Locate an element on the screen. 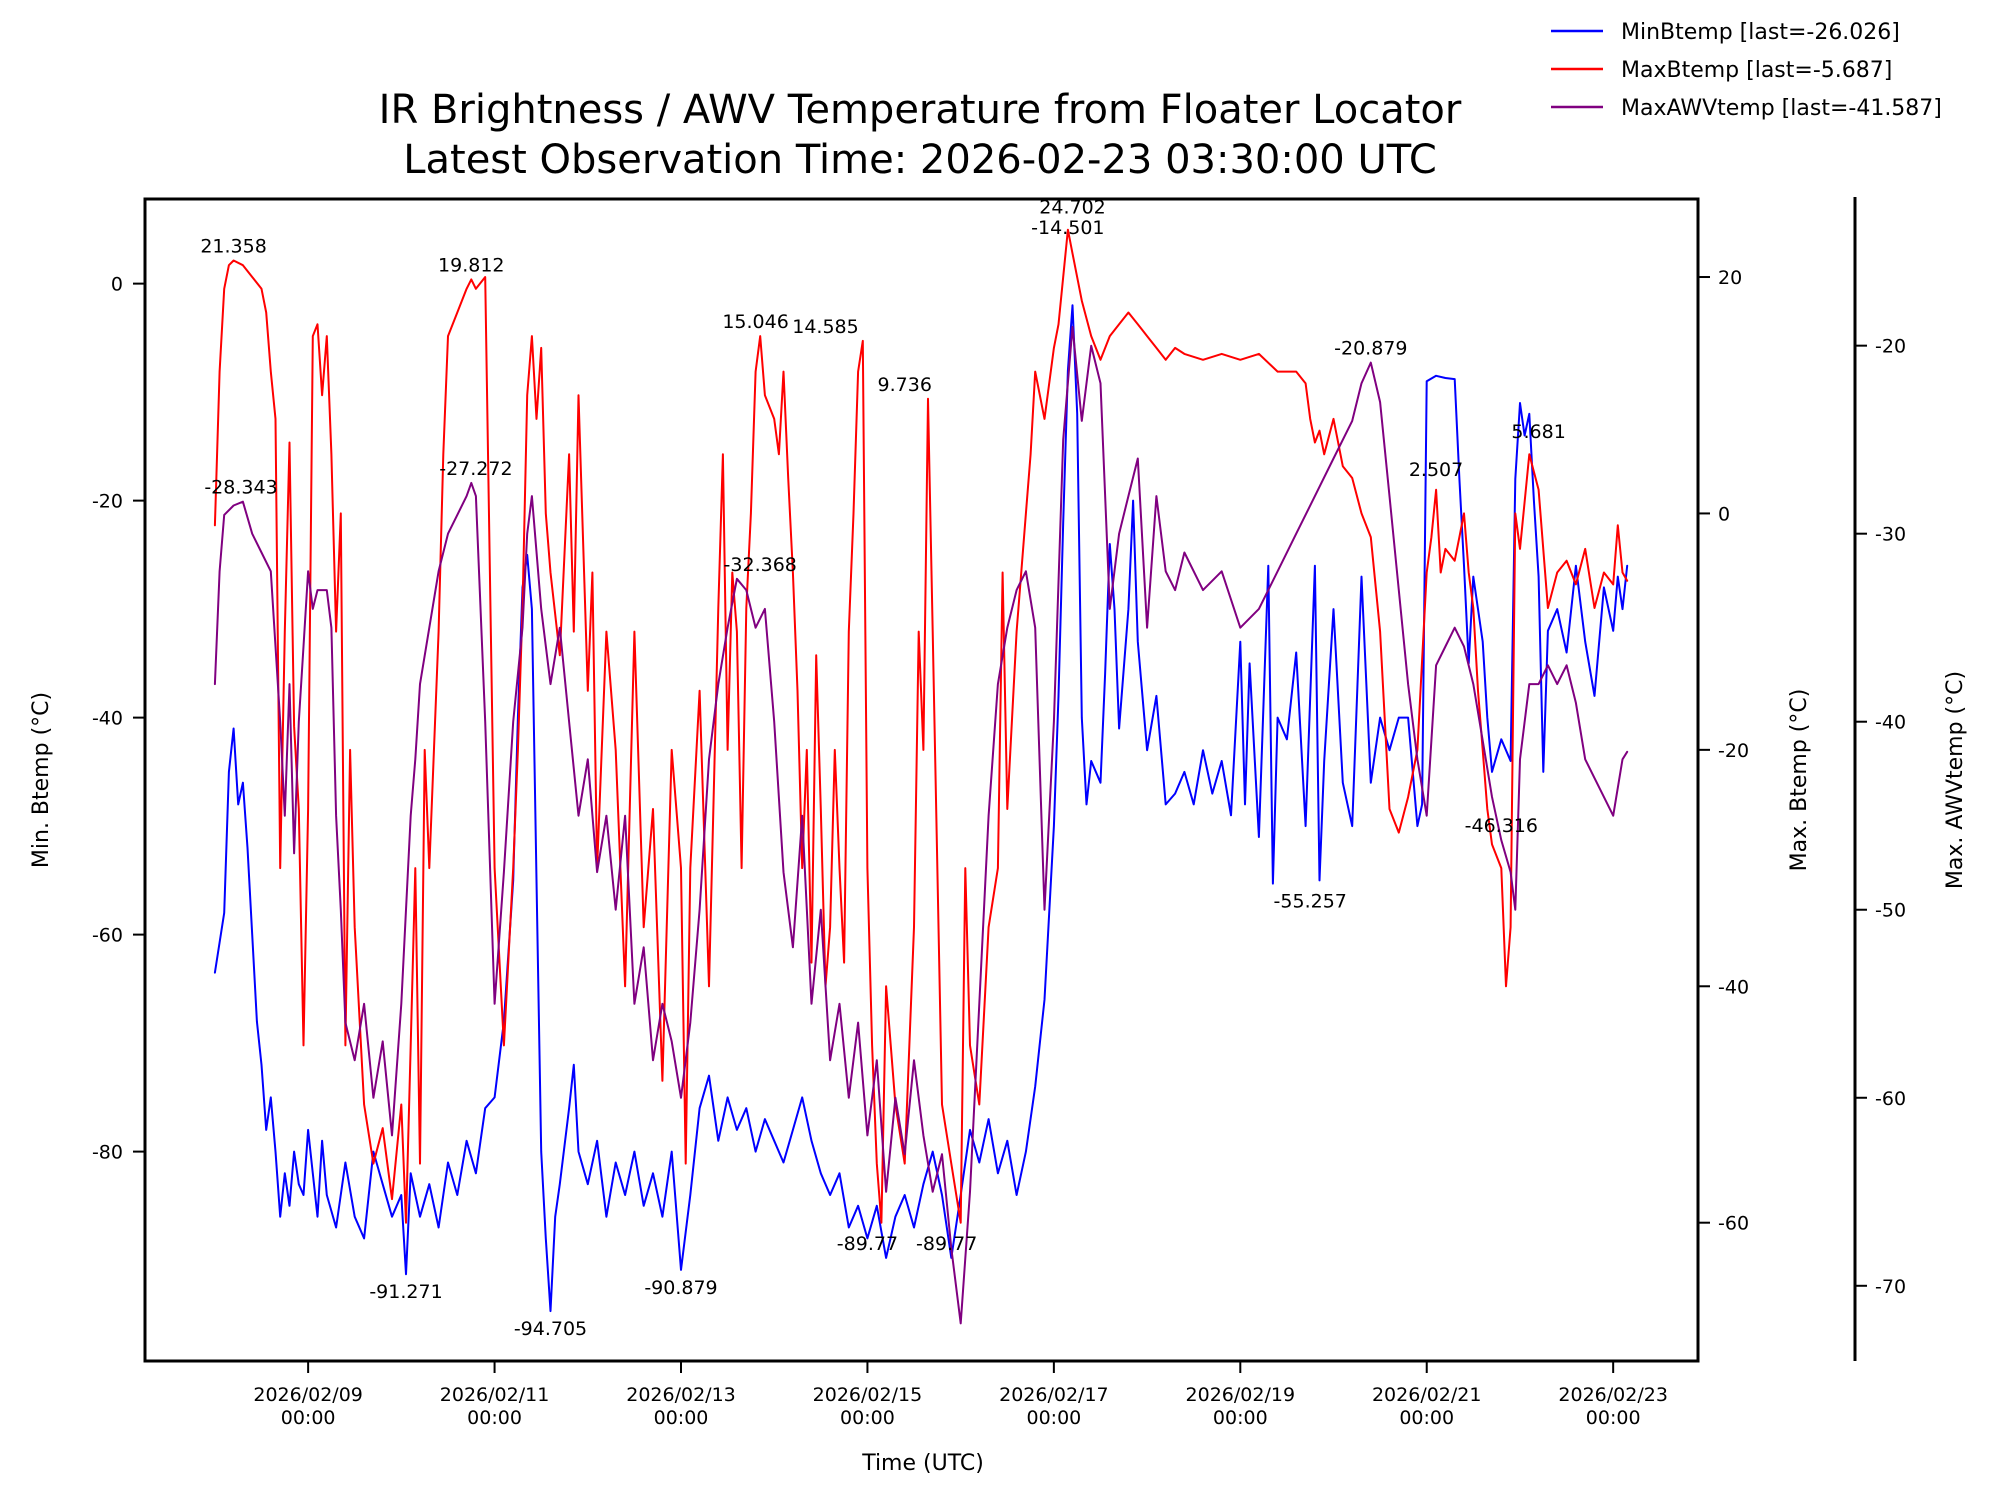 The width and height of the screenshot is (1998, 1495). y-right-tick-label: -60 is located at coordinates (1733, 1224).